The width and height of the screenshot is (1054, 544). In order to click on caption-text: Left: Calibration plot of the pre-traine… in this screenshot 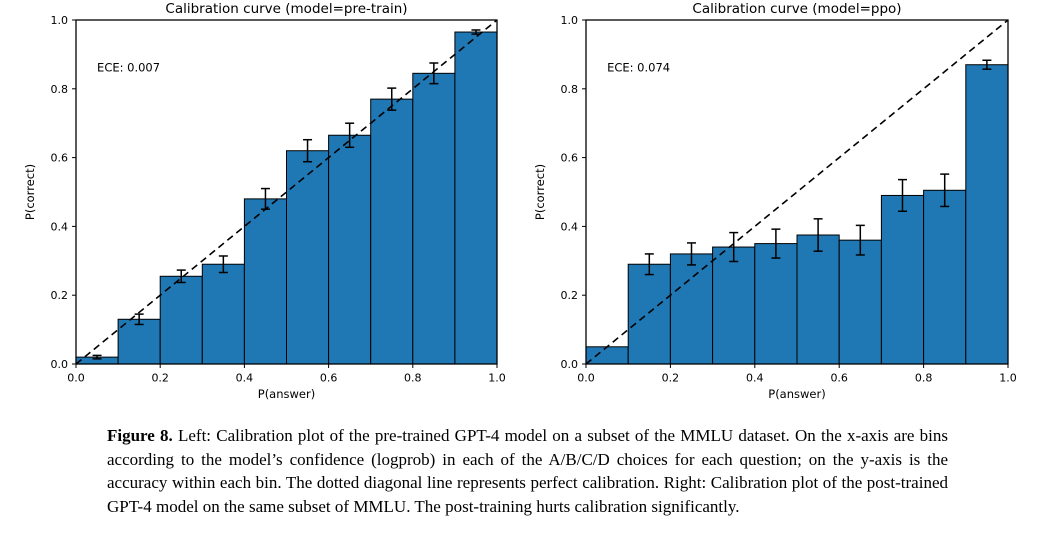, I will do `click(527, 471)`.